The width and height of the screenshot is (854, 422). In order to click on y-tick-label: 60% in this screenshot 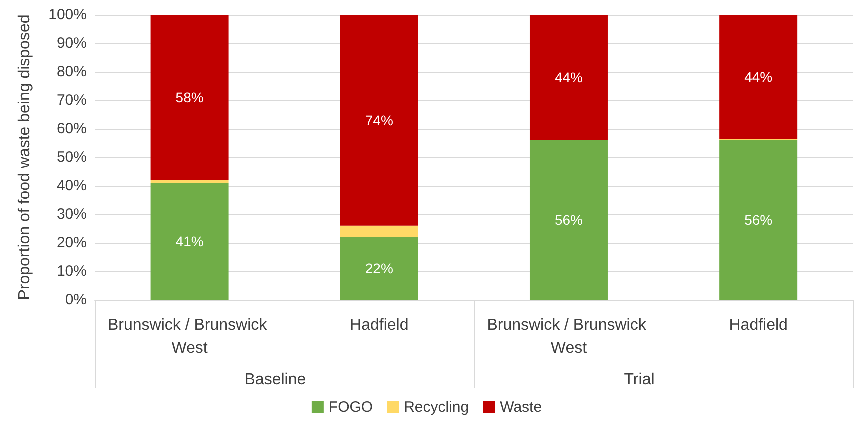, I will do `click(71, 129)`.